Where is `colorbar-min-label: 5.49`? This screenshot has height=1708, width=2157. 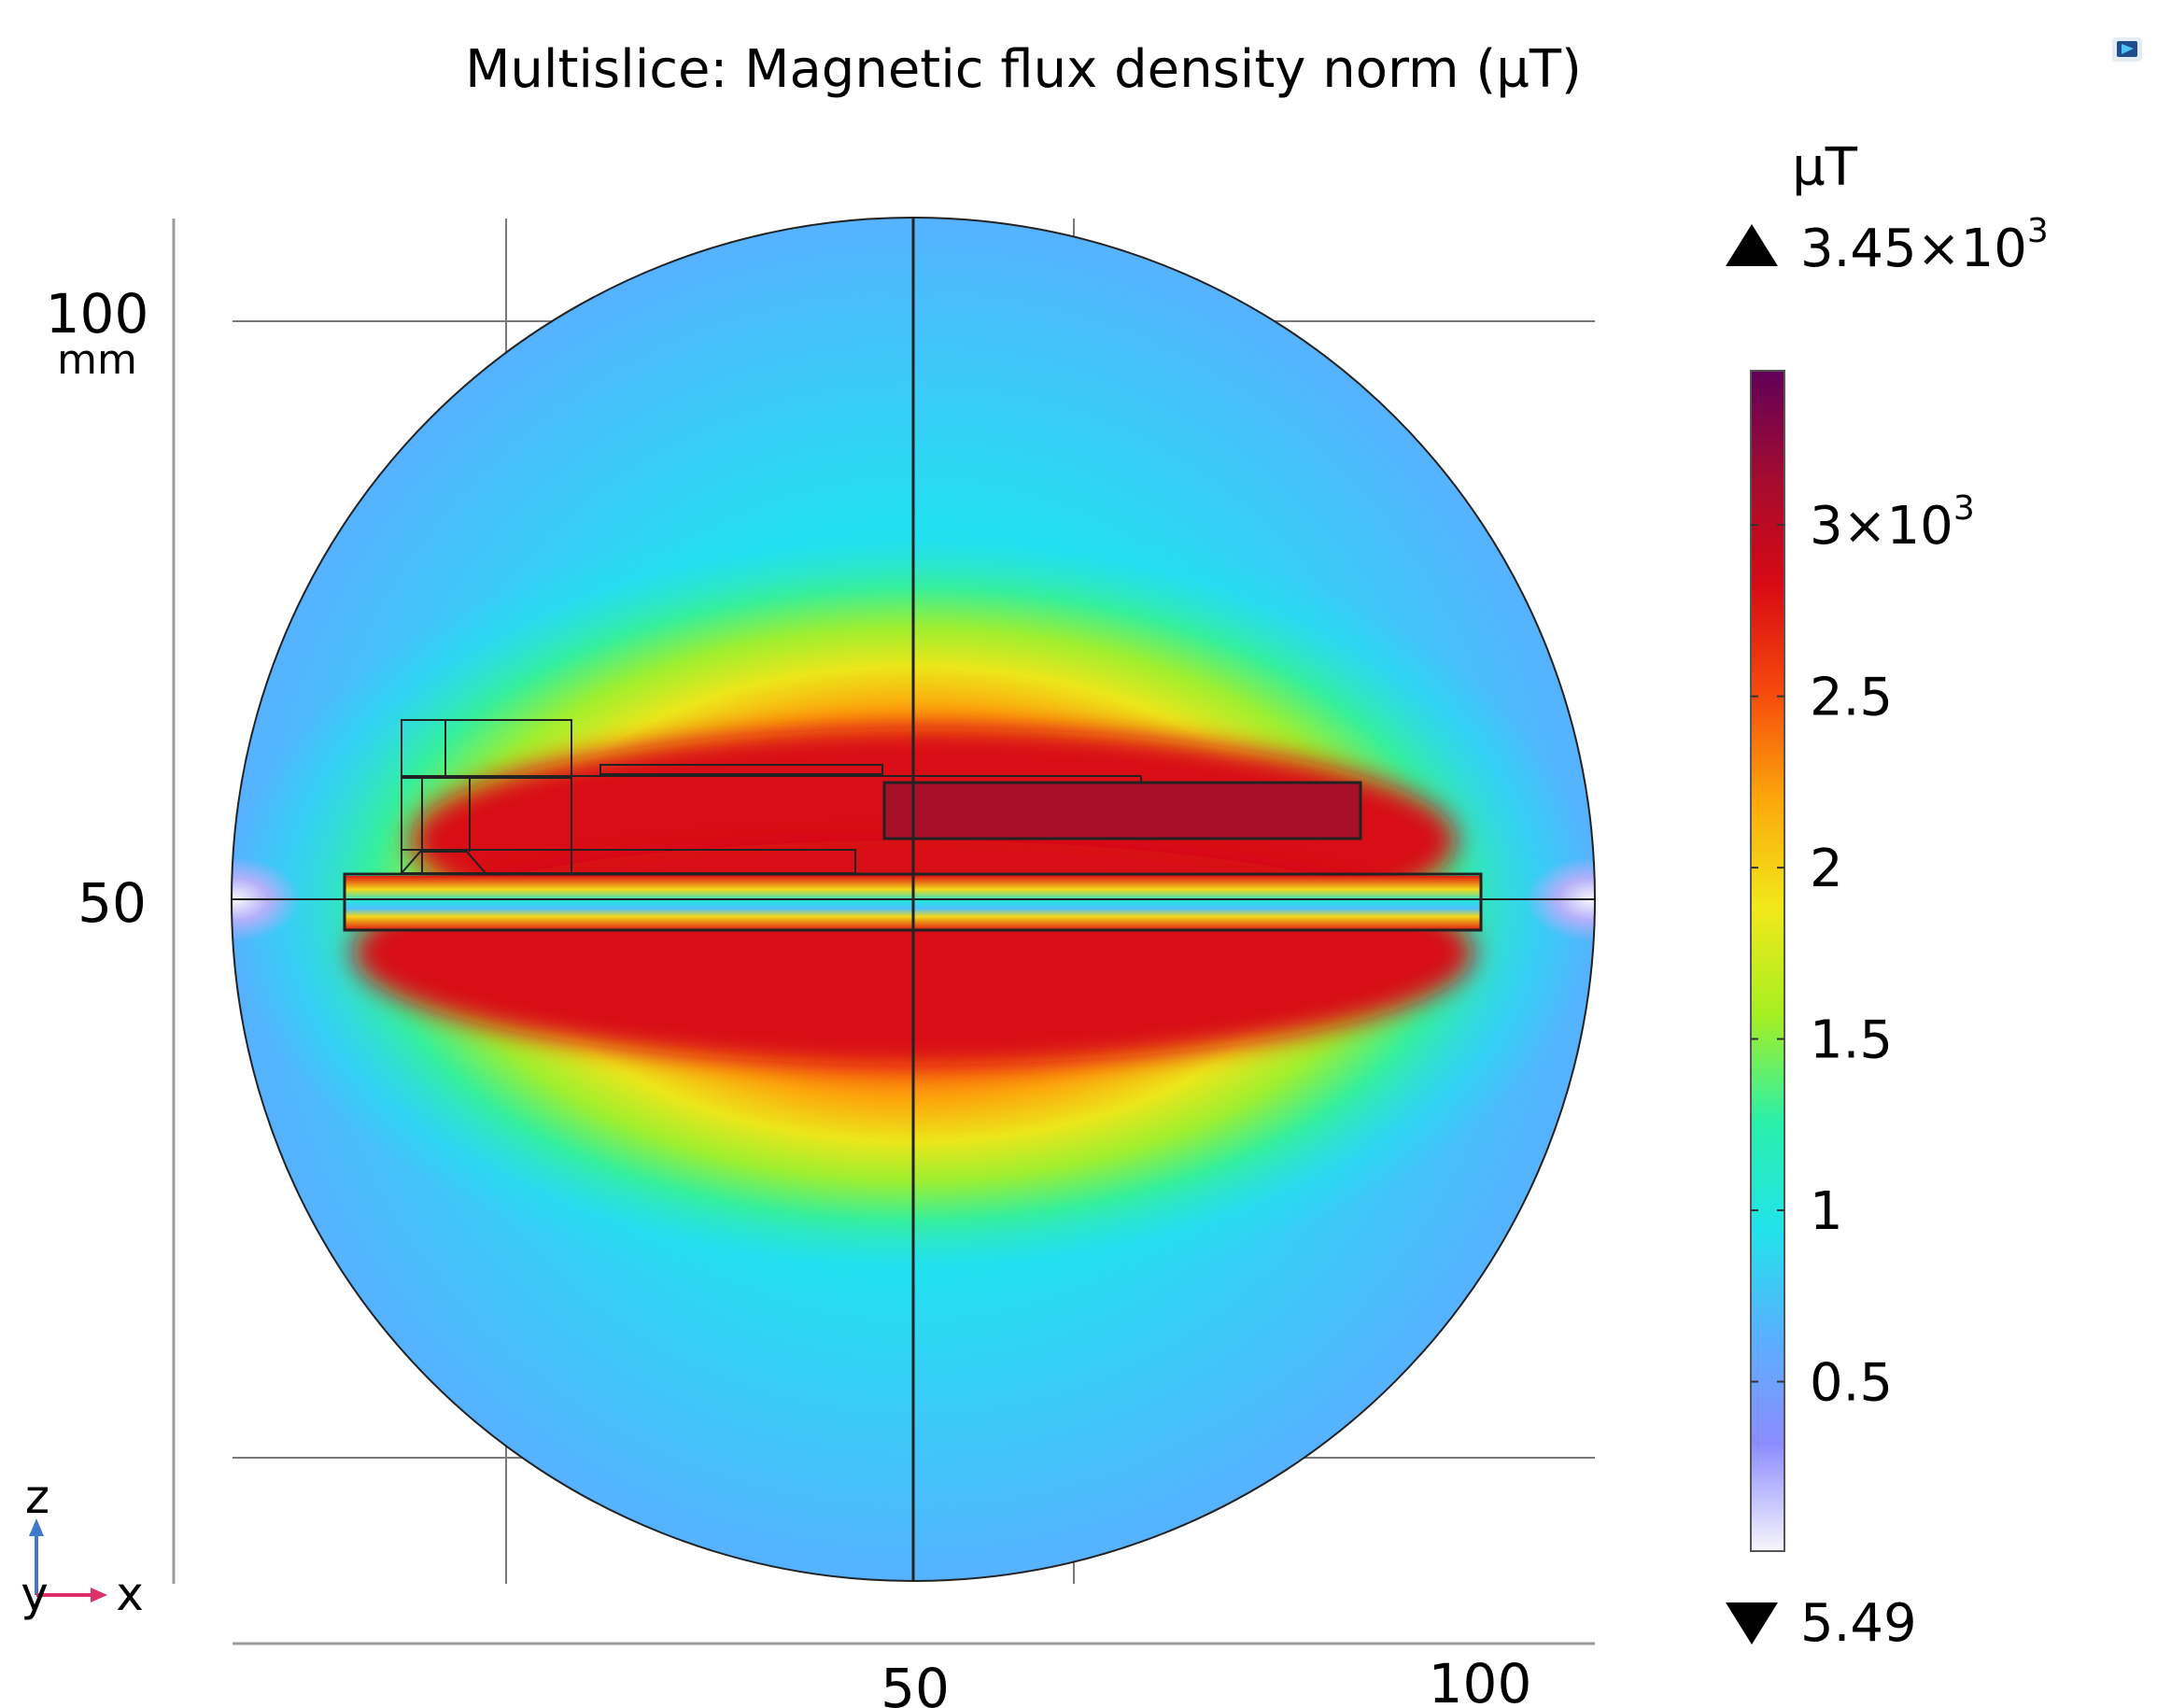 colorbar-min-label: 5.49 is located at coordinates (1858, 1623).